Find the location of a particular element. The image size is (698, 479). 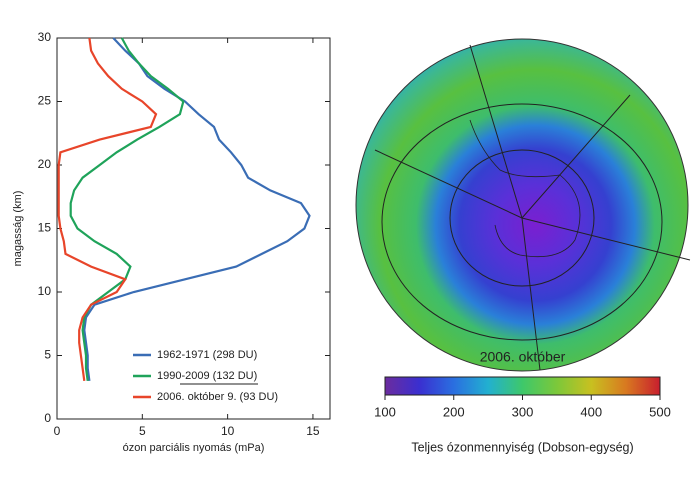

y-tick-label: 10 is located at coordinates (45, 291).